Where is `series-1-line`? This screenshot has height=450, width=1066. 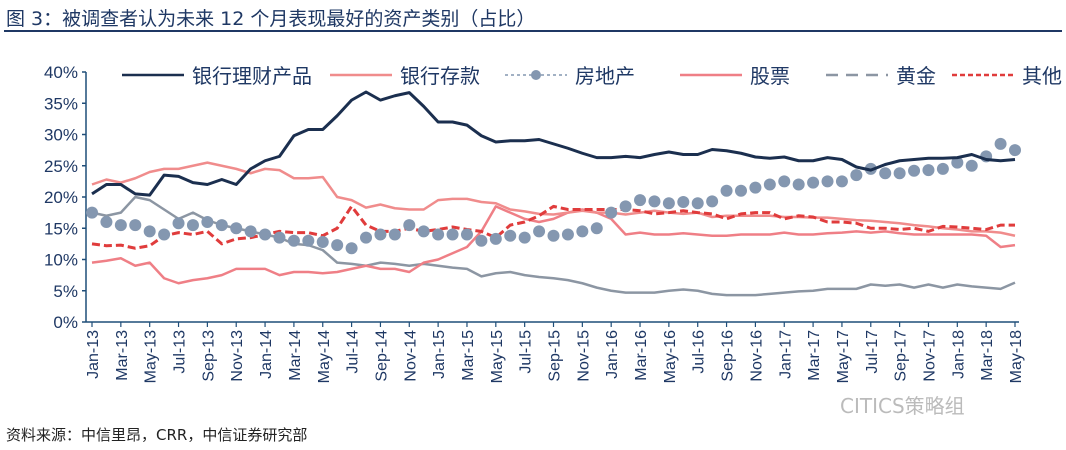 series-1-line is located at coordinates (553, 199).